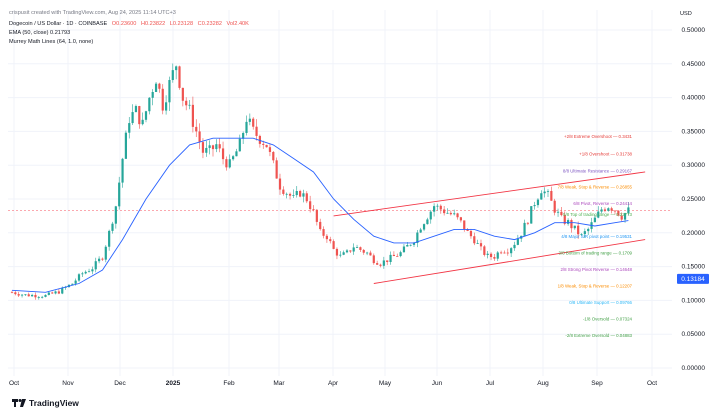  I want to click on time-axis: Oct Nov Dec 2025 Feb Mar Apr May Jun Jul Aug Sep Oct, so click(333, 383).